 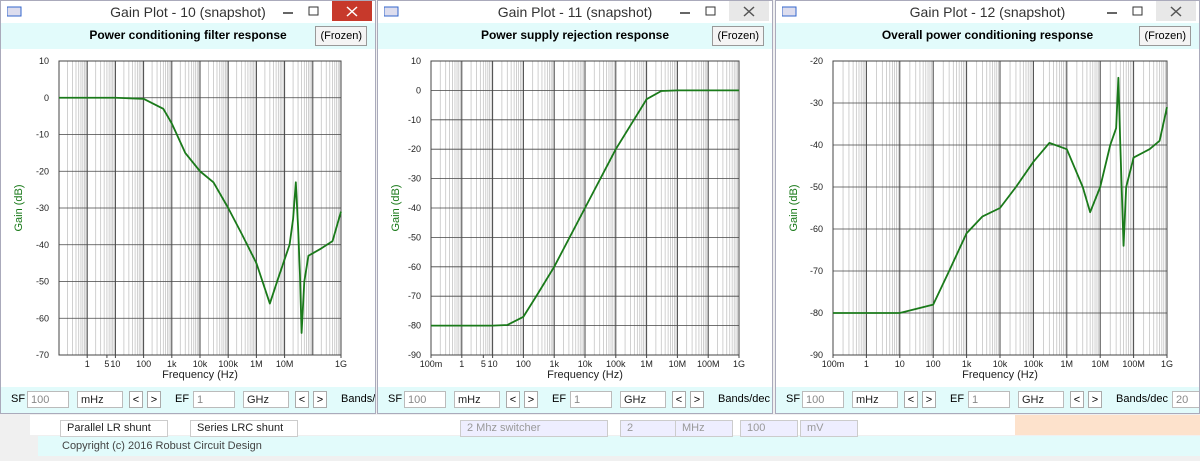 I want to click on x-tick-label: 1M, so click(x=646, y=364).